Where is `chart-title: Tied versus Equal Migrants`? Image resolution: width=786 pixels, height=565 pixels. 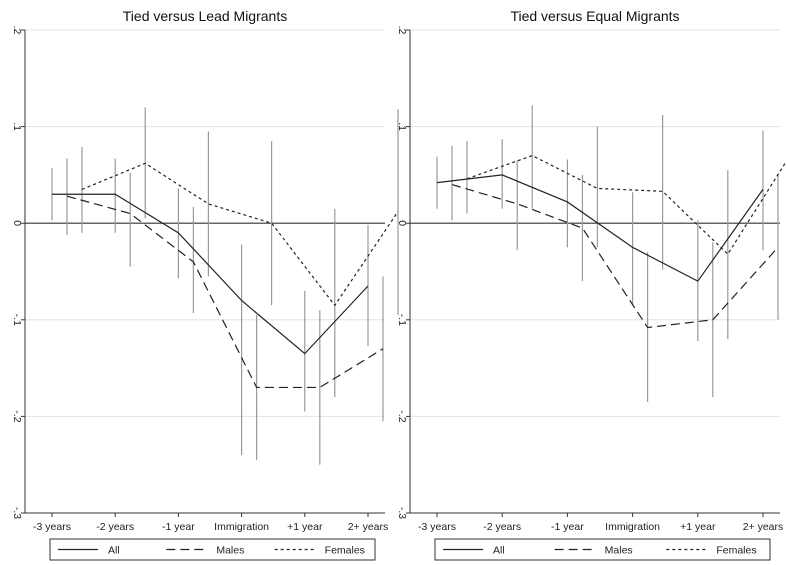
chart-title: Tied versus Equal Migrants is located at coordinates (594, 16).